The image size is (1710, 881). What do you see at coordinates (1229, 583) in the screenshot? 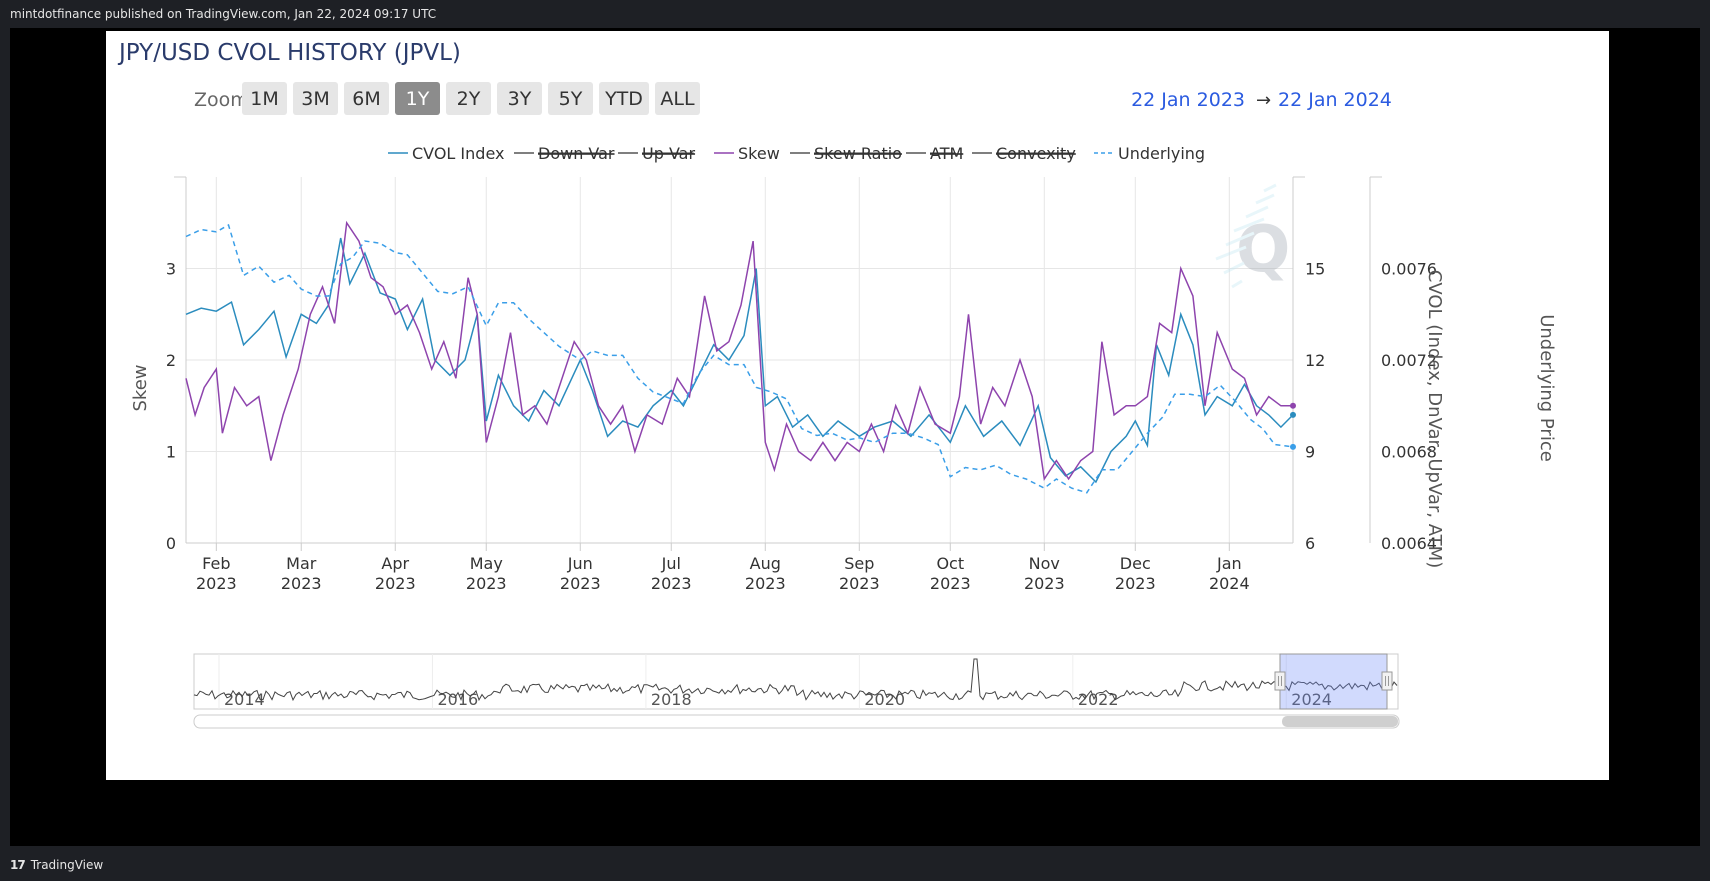
I see `x-tick-year: 2024` at bounding box center [1229, 583].